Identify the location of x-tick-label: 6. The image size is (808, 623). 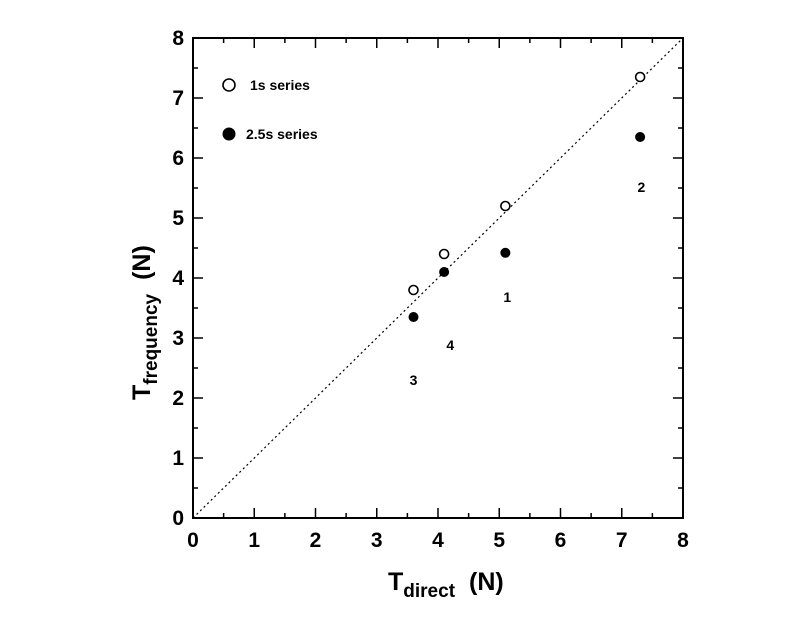
(561, 540).